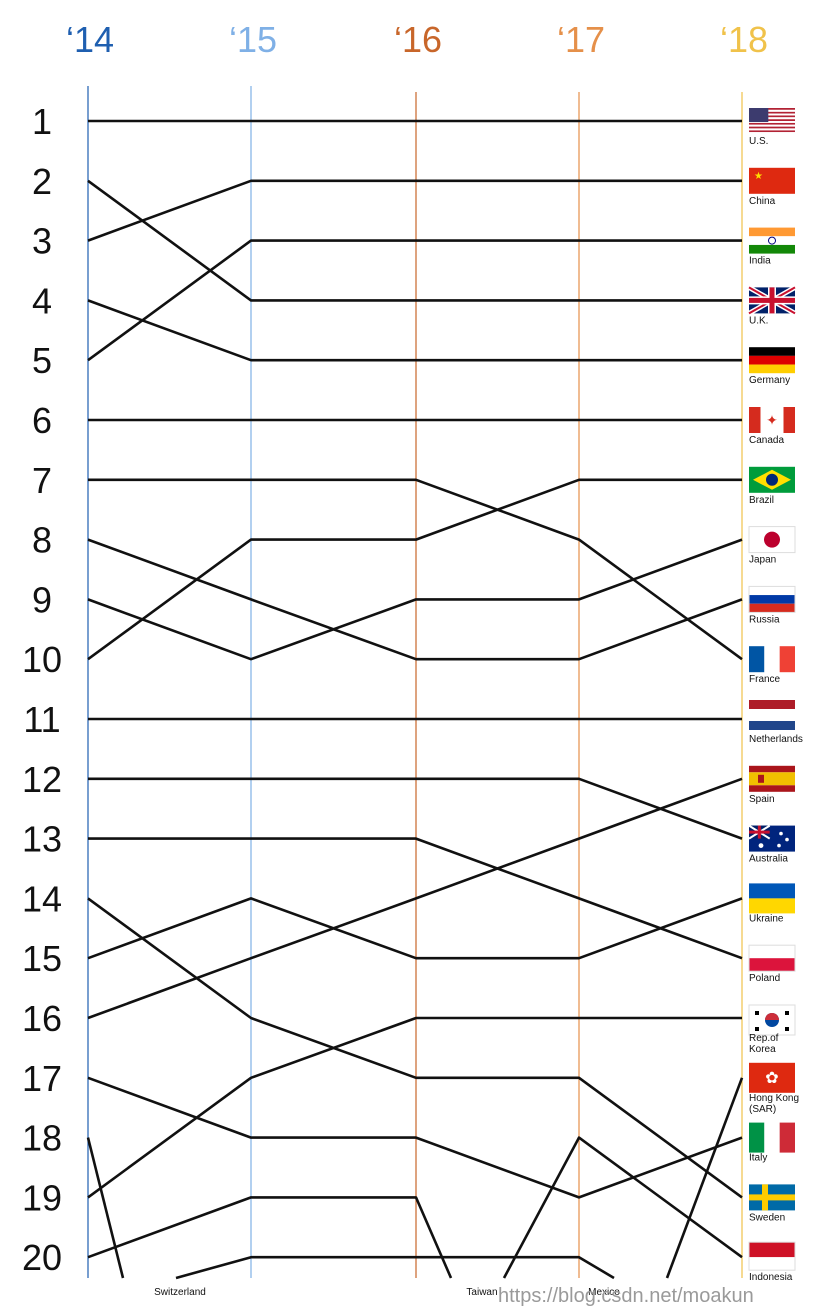 The width and height of the screenshot is (820, 1316). Describe the element at coordinates (180, 1292) in the screenshot. I see `bottom-label-switzerland: Switzerland` at that location.